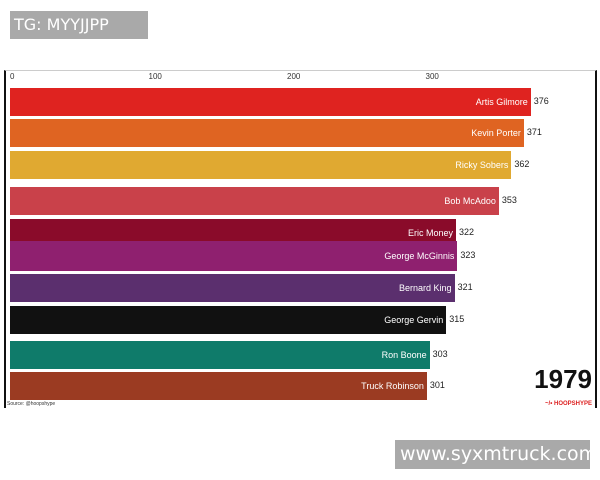 The image size is (600, 480). I want to click on bar: Bob McAdoo, so click(254, 201).